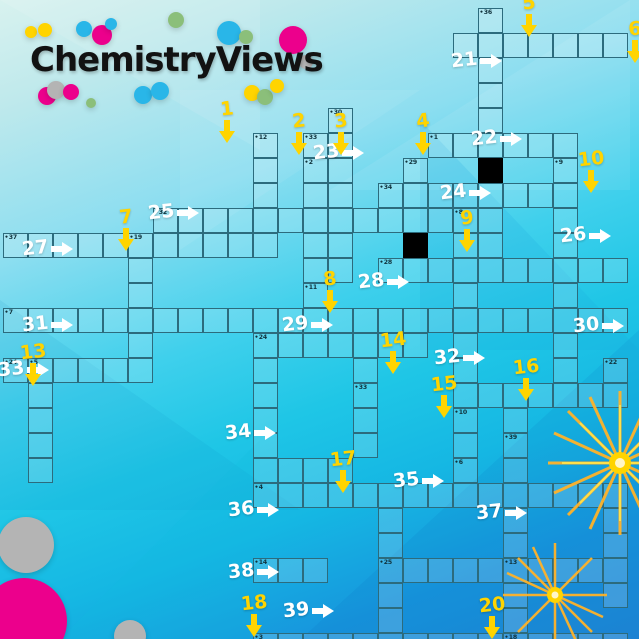 The width and height of the screenshot is (639, 639). What do you see at coordinates (440, 145) in the screenshot?
I see `grid-cell: 1` at bounding box center [440, 145].